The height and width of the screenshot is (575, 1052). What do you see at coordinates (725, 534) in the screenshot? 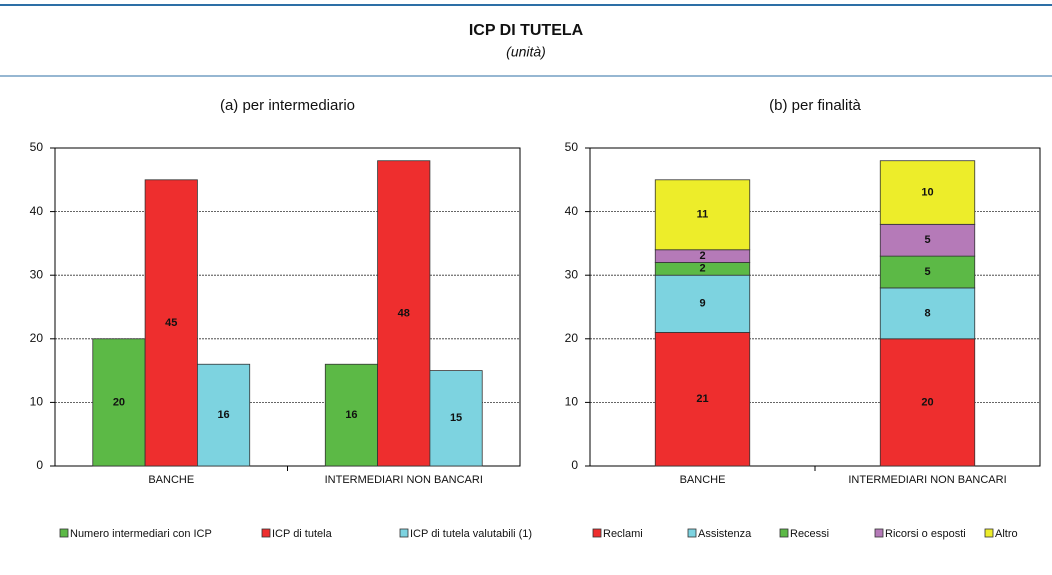
I see `legend-label: Assistenza` at bounding box center [725, 534].